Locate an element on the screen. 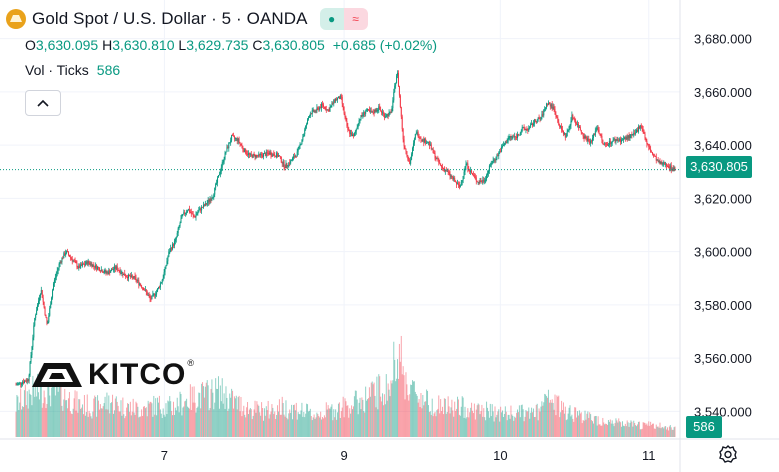 This screenshot has height=472, width=779. x-tick-label: 11 is located at coordinates (649, 455).